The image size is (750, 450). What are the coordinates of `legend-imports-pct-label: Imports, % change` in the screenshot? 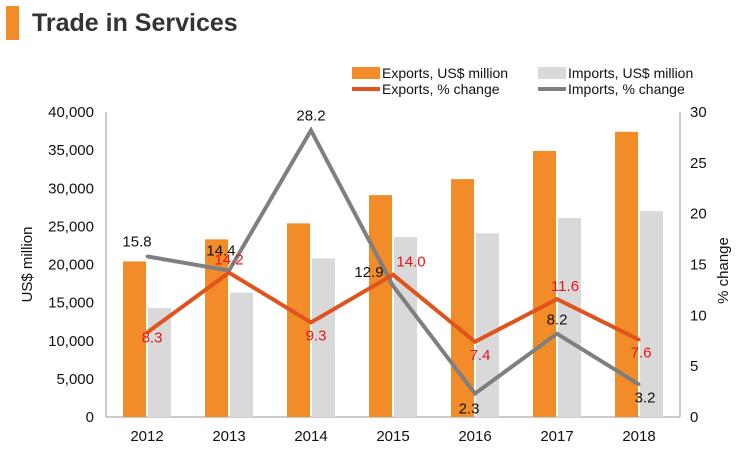 It's located at (626, 89).